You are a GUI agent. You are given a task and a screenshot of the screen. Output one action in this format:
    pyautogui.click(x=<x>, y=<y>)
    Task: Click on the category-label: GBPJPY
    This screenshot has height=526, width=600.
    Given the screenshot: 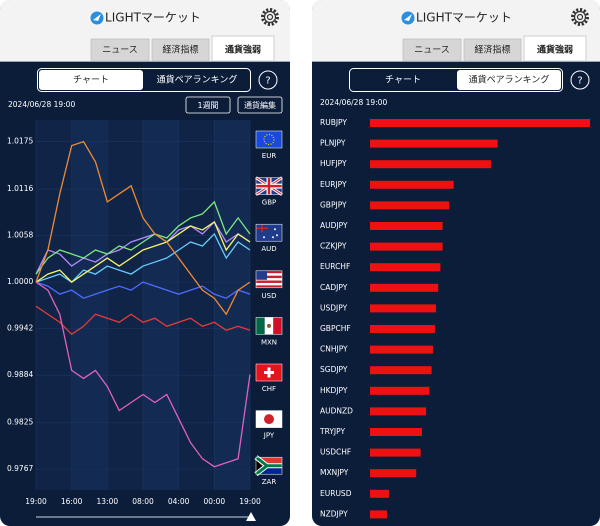 What is the action you would take?
    pyautogui.click(x=333, y=204)
    